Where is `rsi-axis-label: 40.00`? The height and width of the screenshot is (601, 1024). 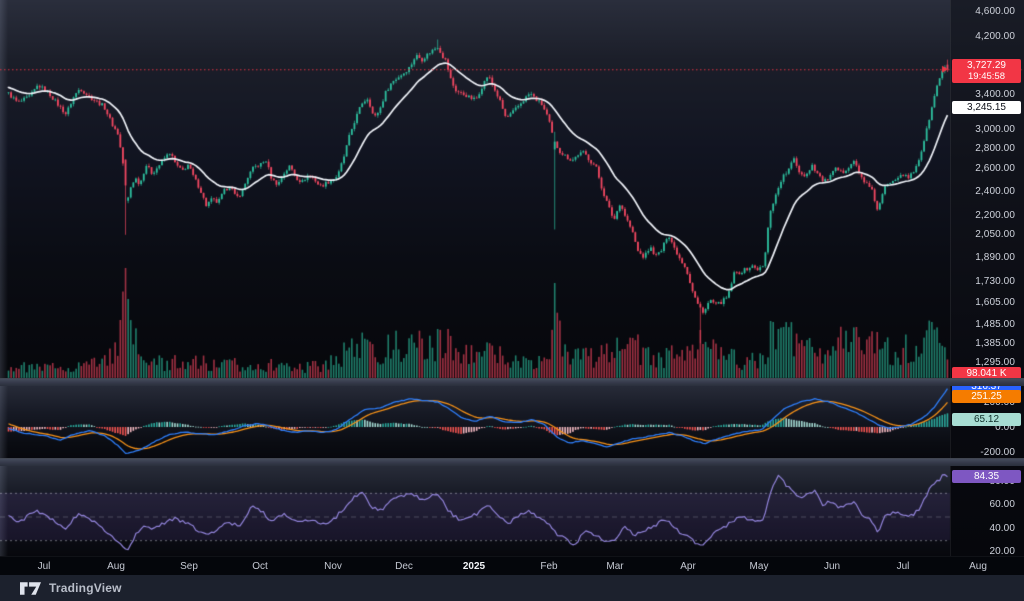 rsi-axis-label: 40.00 is located at coordinates (1002, 528).